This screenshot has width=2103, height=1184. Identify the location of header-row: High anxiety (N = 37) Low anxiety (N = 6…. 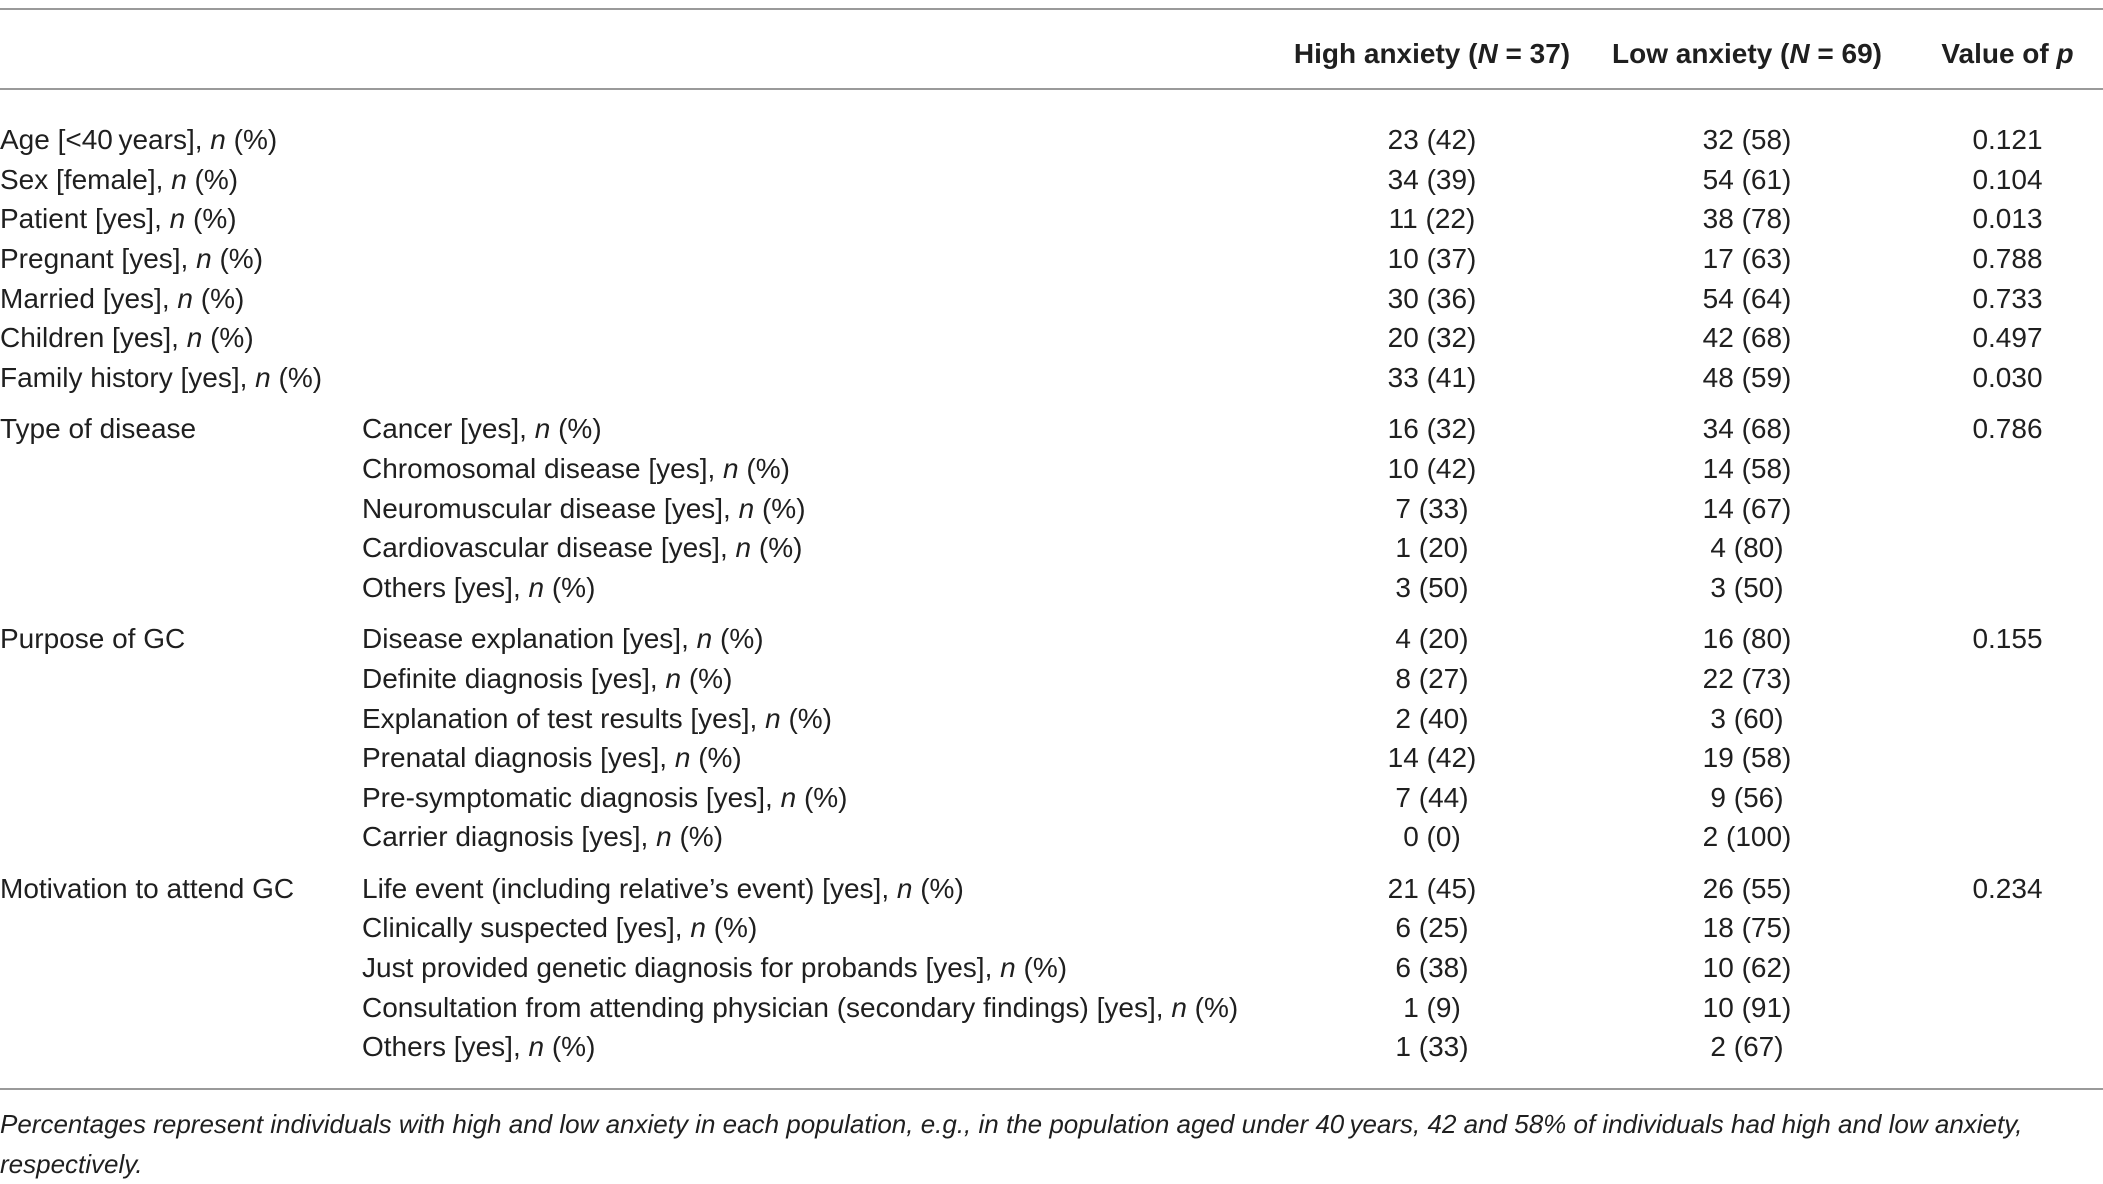
(1051, 49).